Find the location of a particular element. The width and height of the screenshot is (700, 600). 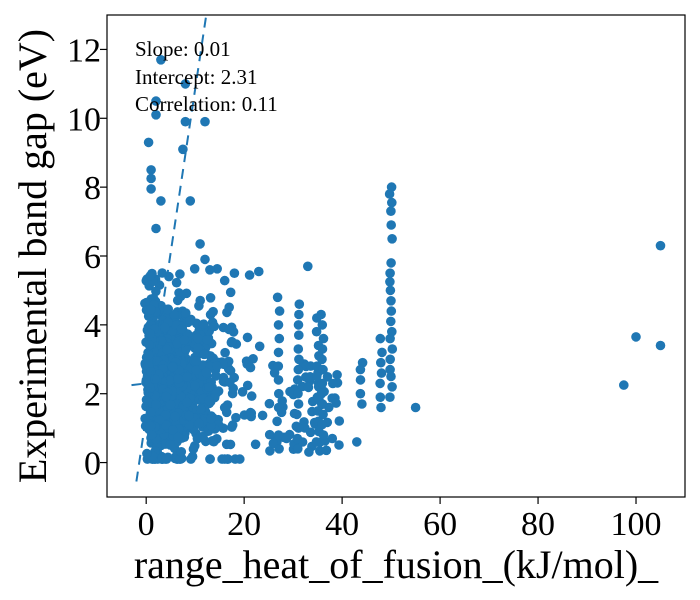

y-tick-label: 10 is located at coordinates (84, 119).